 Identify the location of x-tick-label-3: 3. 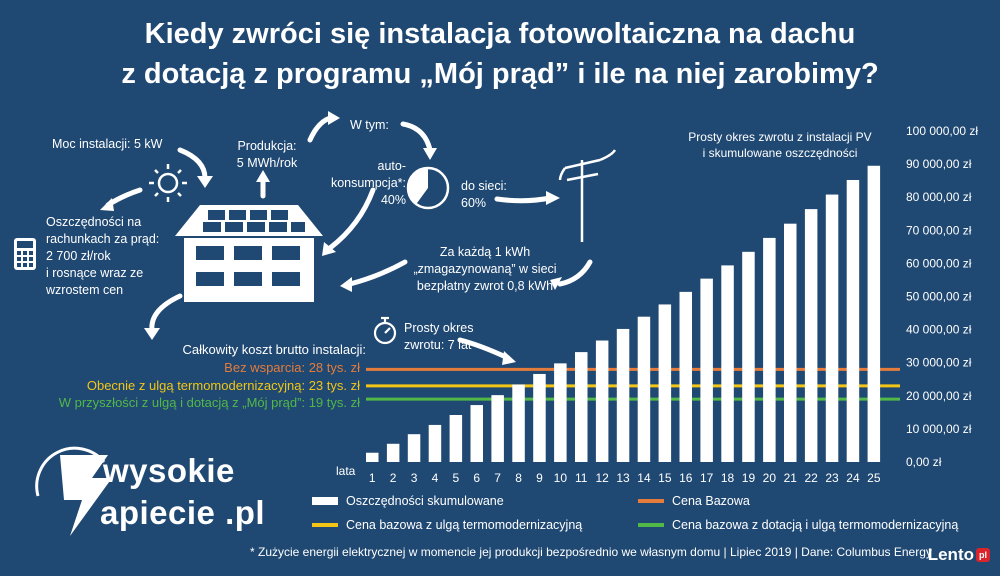
(414, 478).